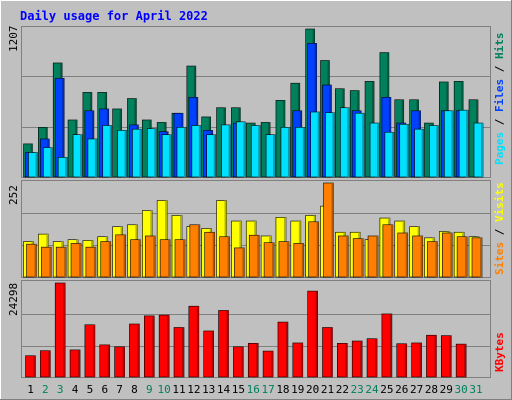 The width and height of the screenshot is (512, 400). Describe the element at coordinates (35, 260) in the screenshot. I see `bar-sites-day-1-shade` at that location.